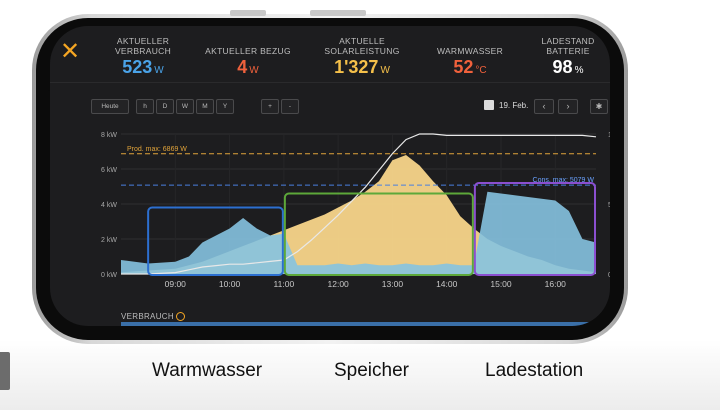 Image resolution: width=720 pixels, height=410 pixels. What do you see at coordinates (248, 13) in the screenshot?
I see `phone-volume-button` at bounding box center [248, 13].